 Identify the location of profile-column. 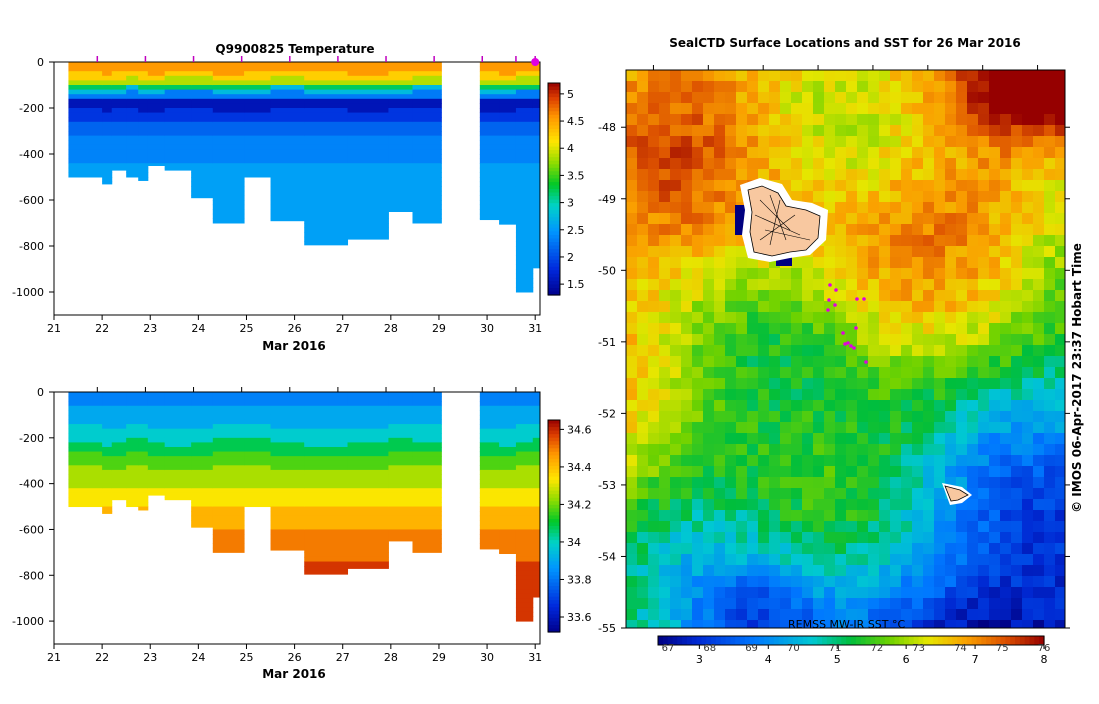
(228, 143).